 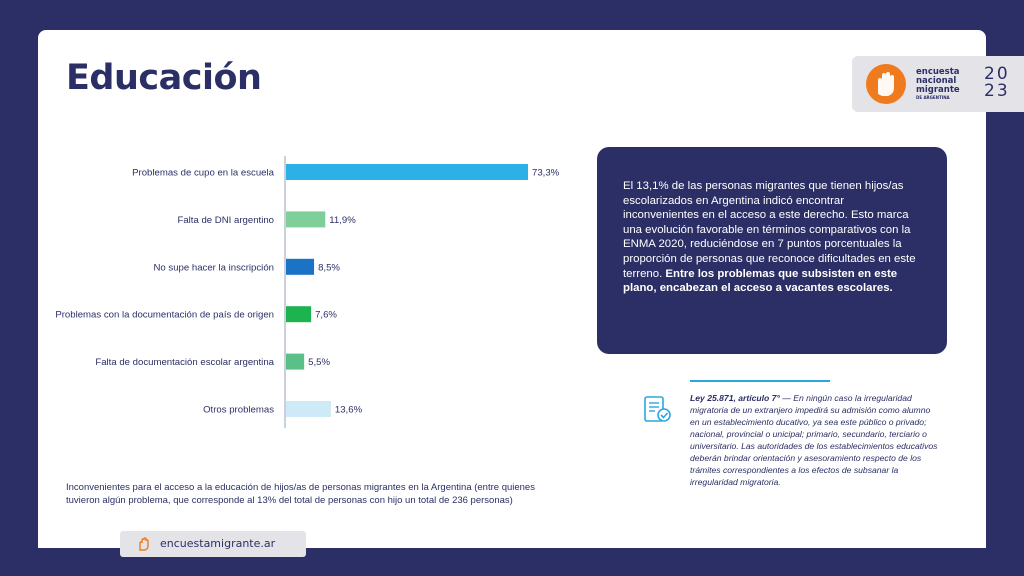 What do you see at coordinates (546, 173) in the screenshot?
I see `value-label-0: 73,3%` at bounding box center [546, 173].